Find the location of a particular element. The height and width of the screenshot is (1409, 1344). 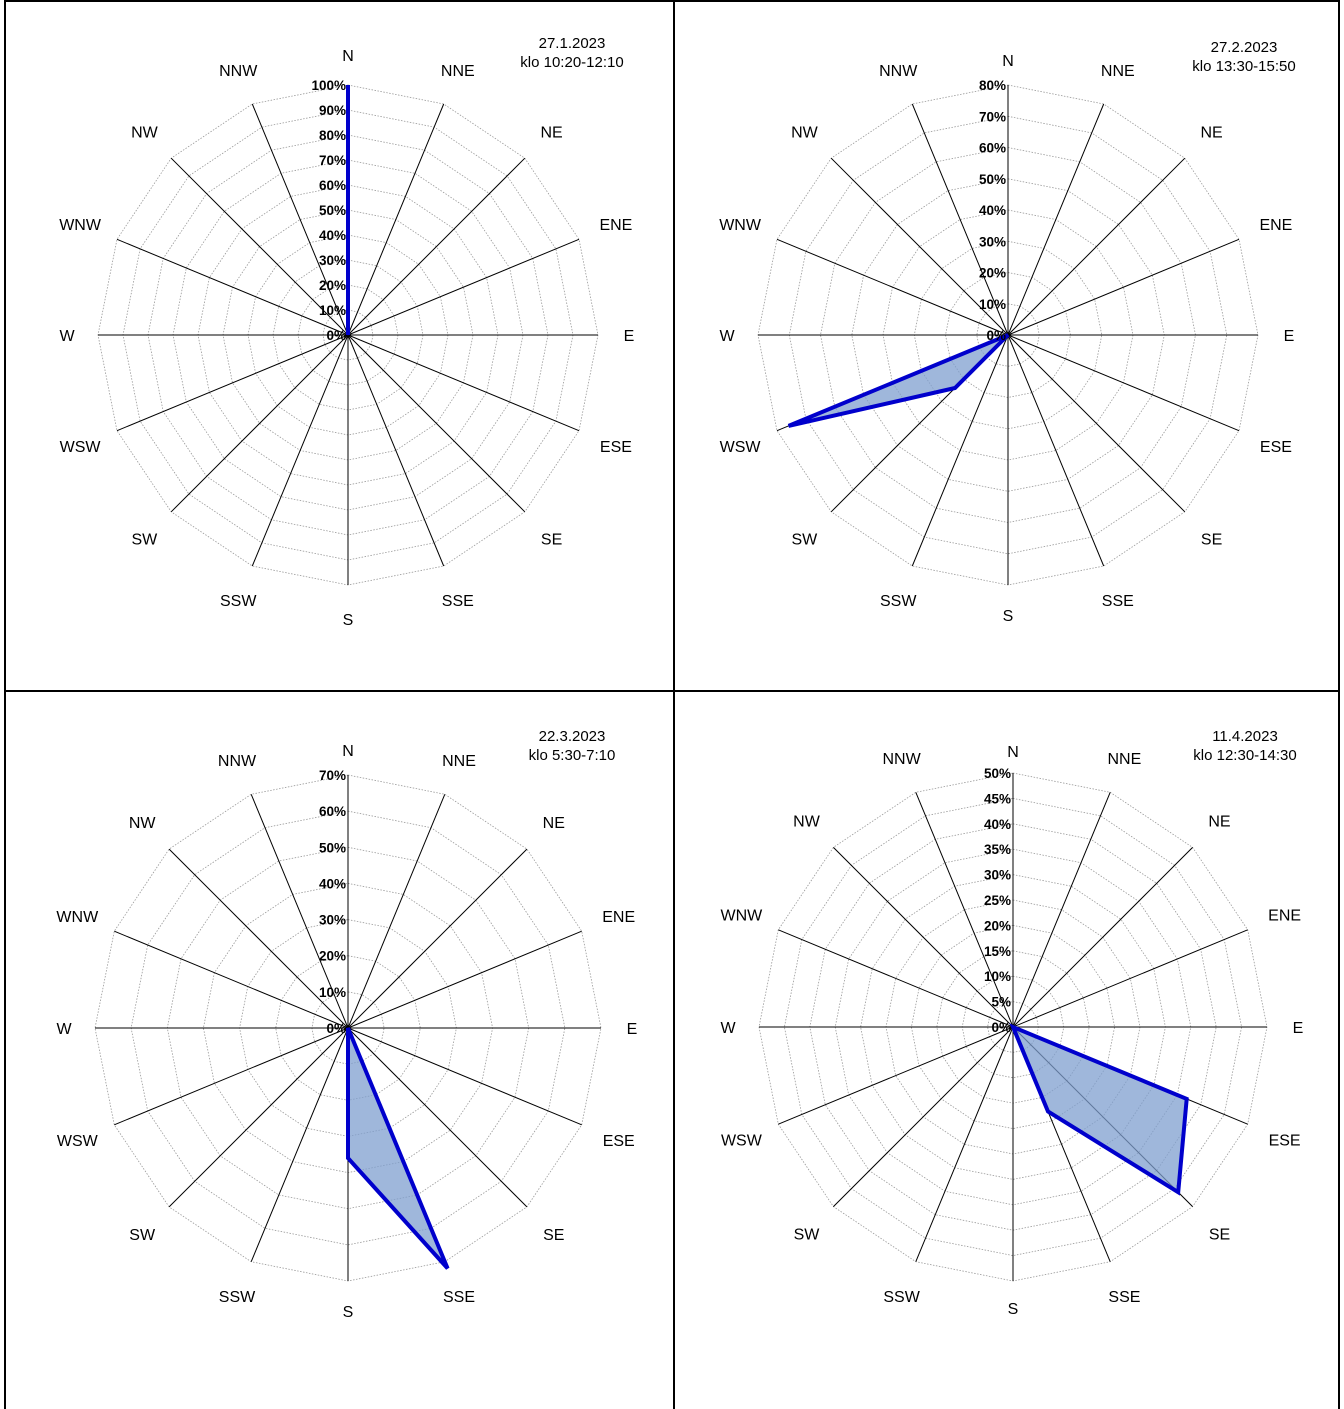

radial-tick-label: 70% is located at coordinates (332, 775).